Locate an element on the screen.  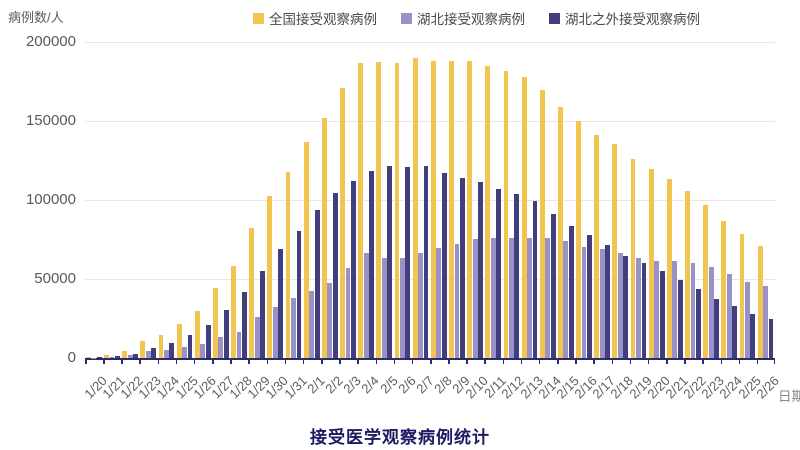
bar-hubei-2/8 is located at coordinates (439, 303).